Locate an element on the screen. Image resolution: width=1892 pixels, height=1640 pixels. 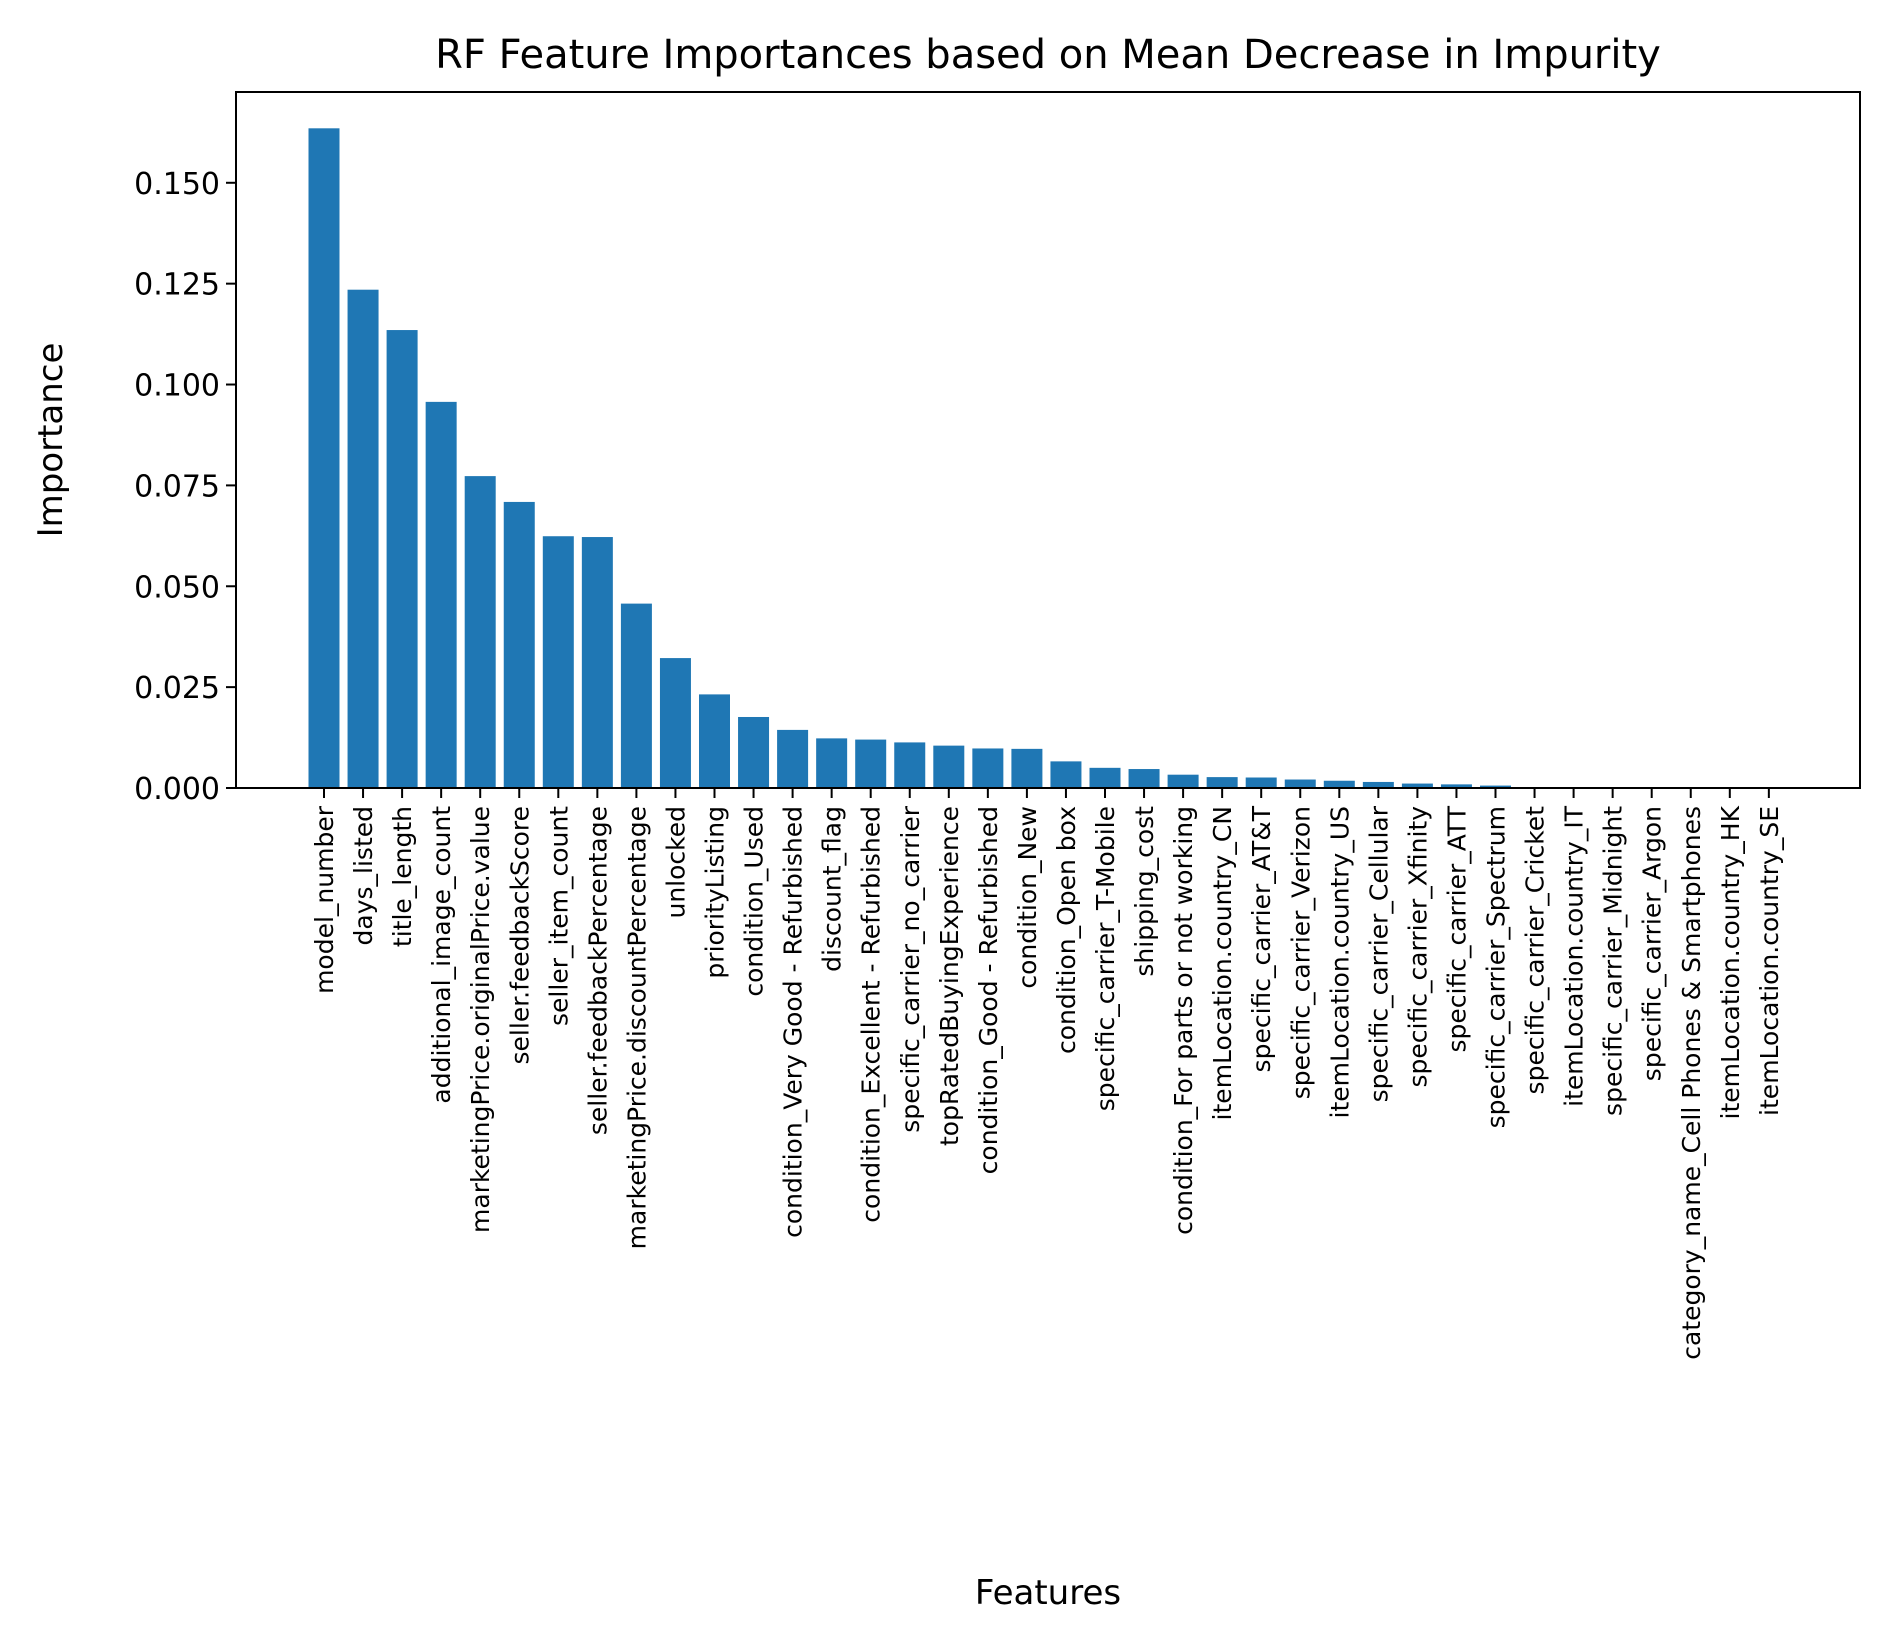
bar-marketingprice-discountpercentage is located at coordinates (636, 695).